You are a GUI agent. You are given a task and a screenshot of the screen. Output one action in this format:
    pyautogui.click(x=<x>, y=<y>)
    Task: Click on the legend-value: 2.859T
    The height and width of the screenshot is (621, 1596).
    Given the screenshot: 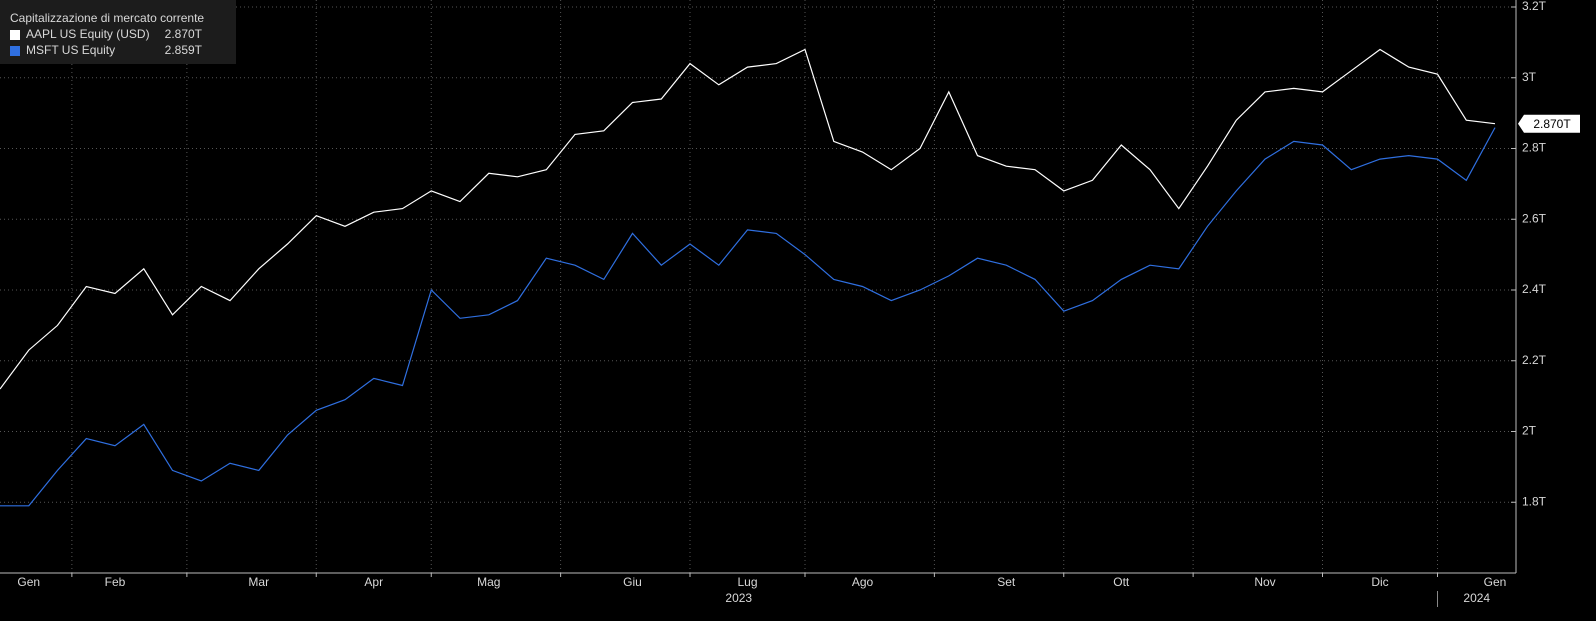 What is the action you would take?
    pyautogui.click(x=184, y=50)
    